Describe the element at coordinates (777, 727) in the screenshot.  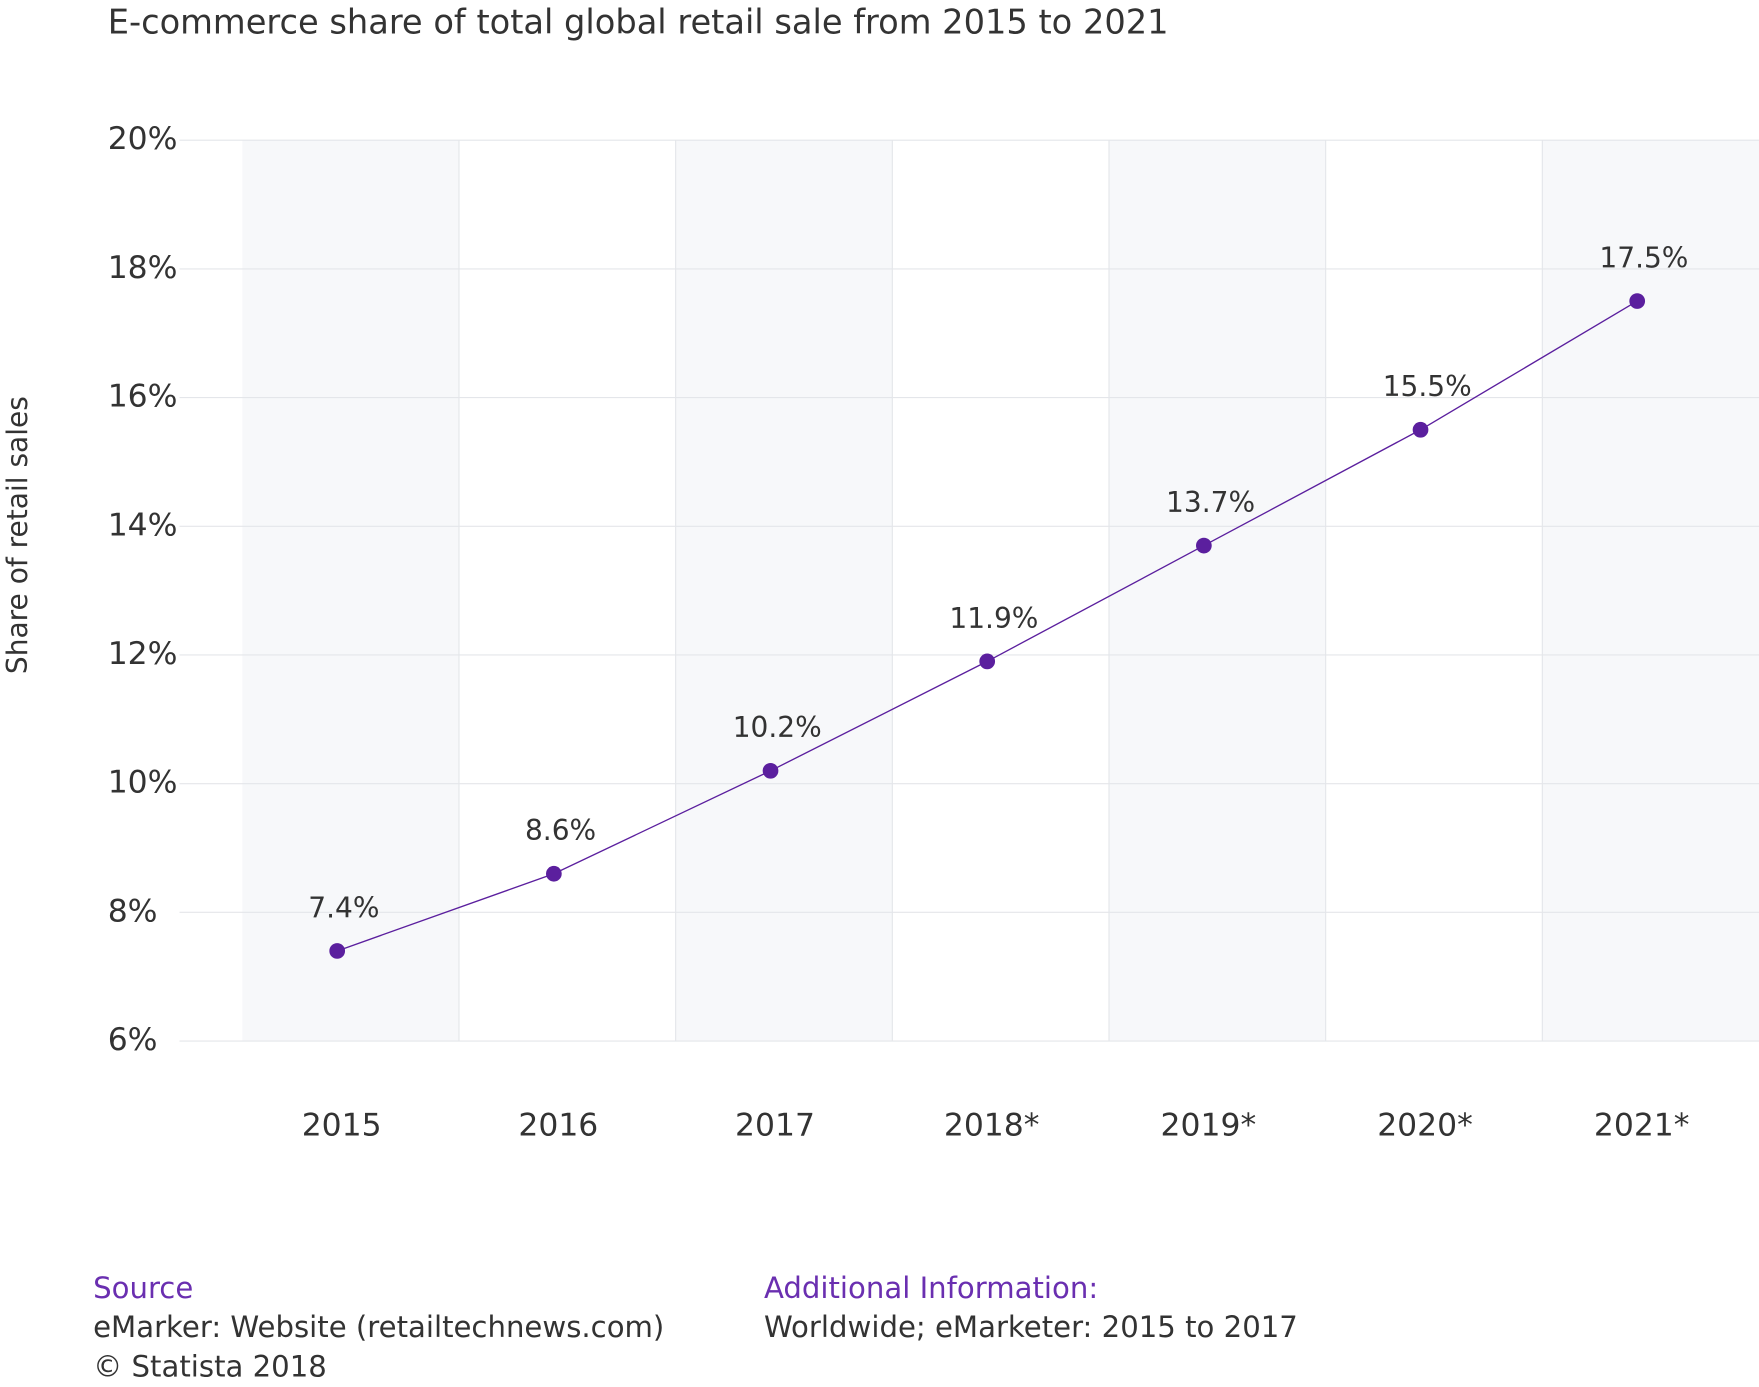
I see `data-label: 10.2%` at that location.